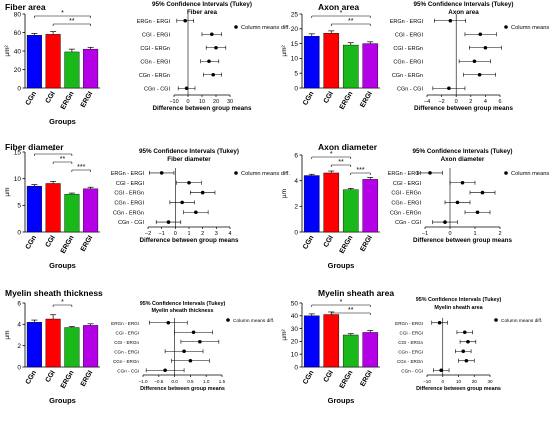  What do you see at coordinates (7, 51) in the screenshot?
I see `y-axis-label: µm²` at bounding box center [7, 51].